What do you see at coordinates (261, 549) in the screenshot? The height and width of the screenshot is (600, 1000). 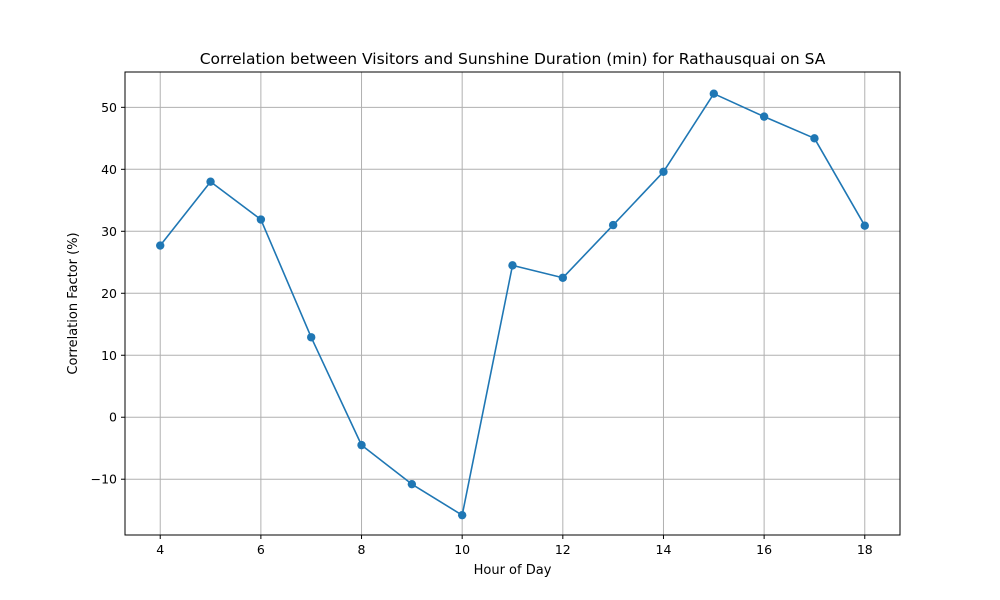 I see `x-tick-label: 6` at bounding box center [261, 549].